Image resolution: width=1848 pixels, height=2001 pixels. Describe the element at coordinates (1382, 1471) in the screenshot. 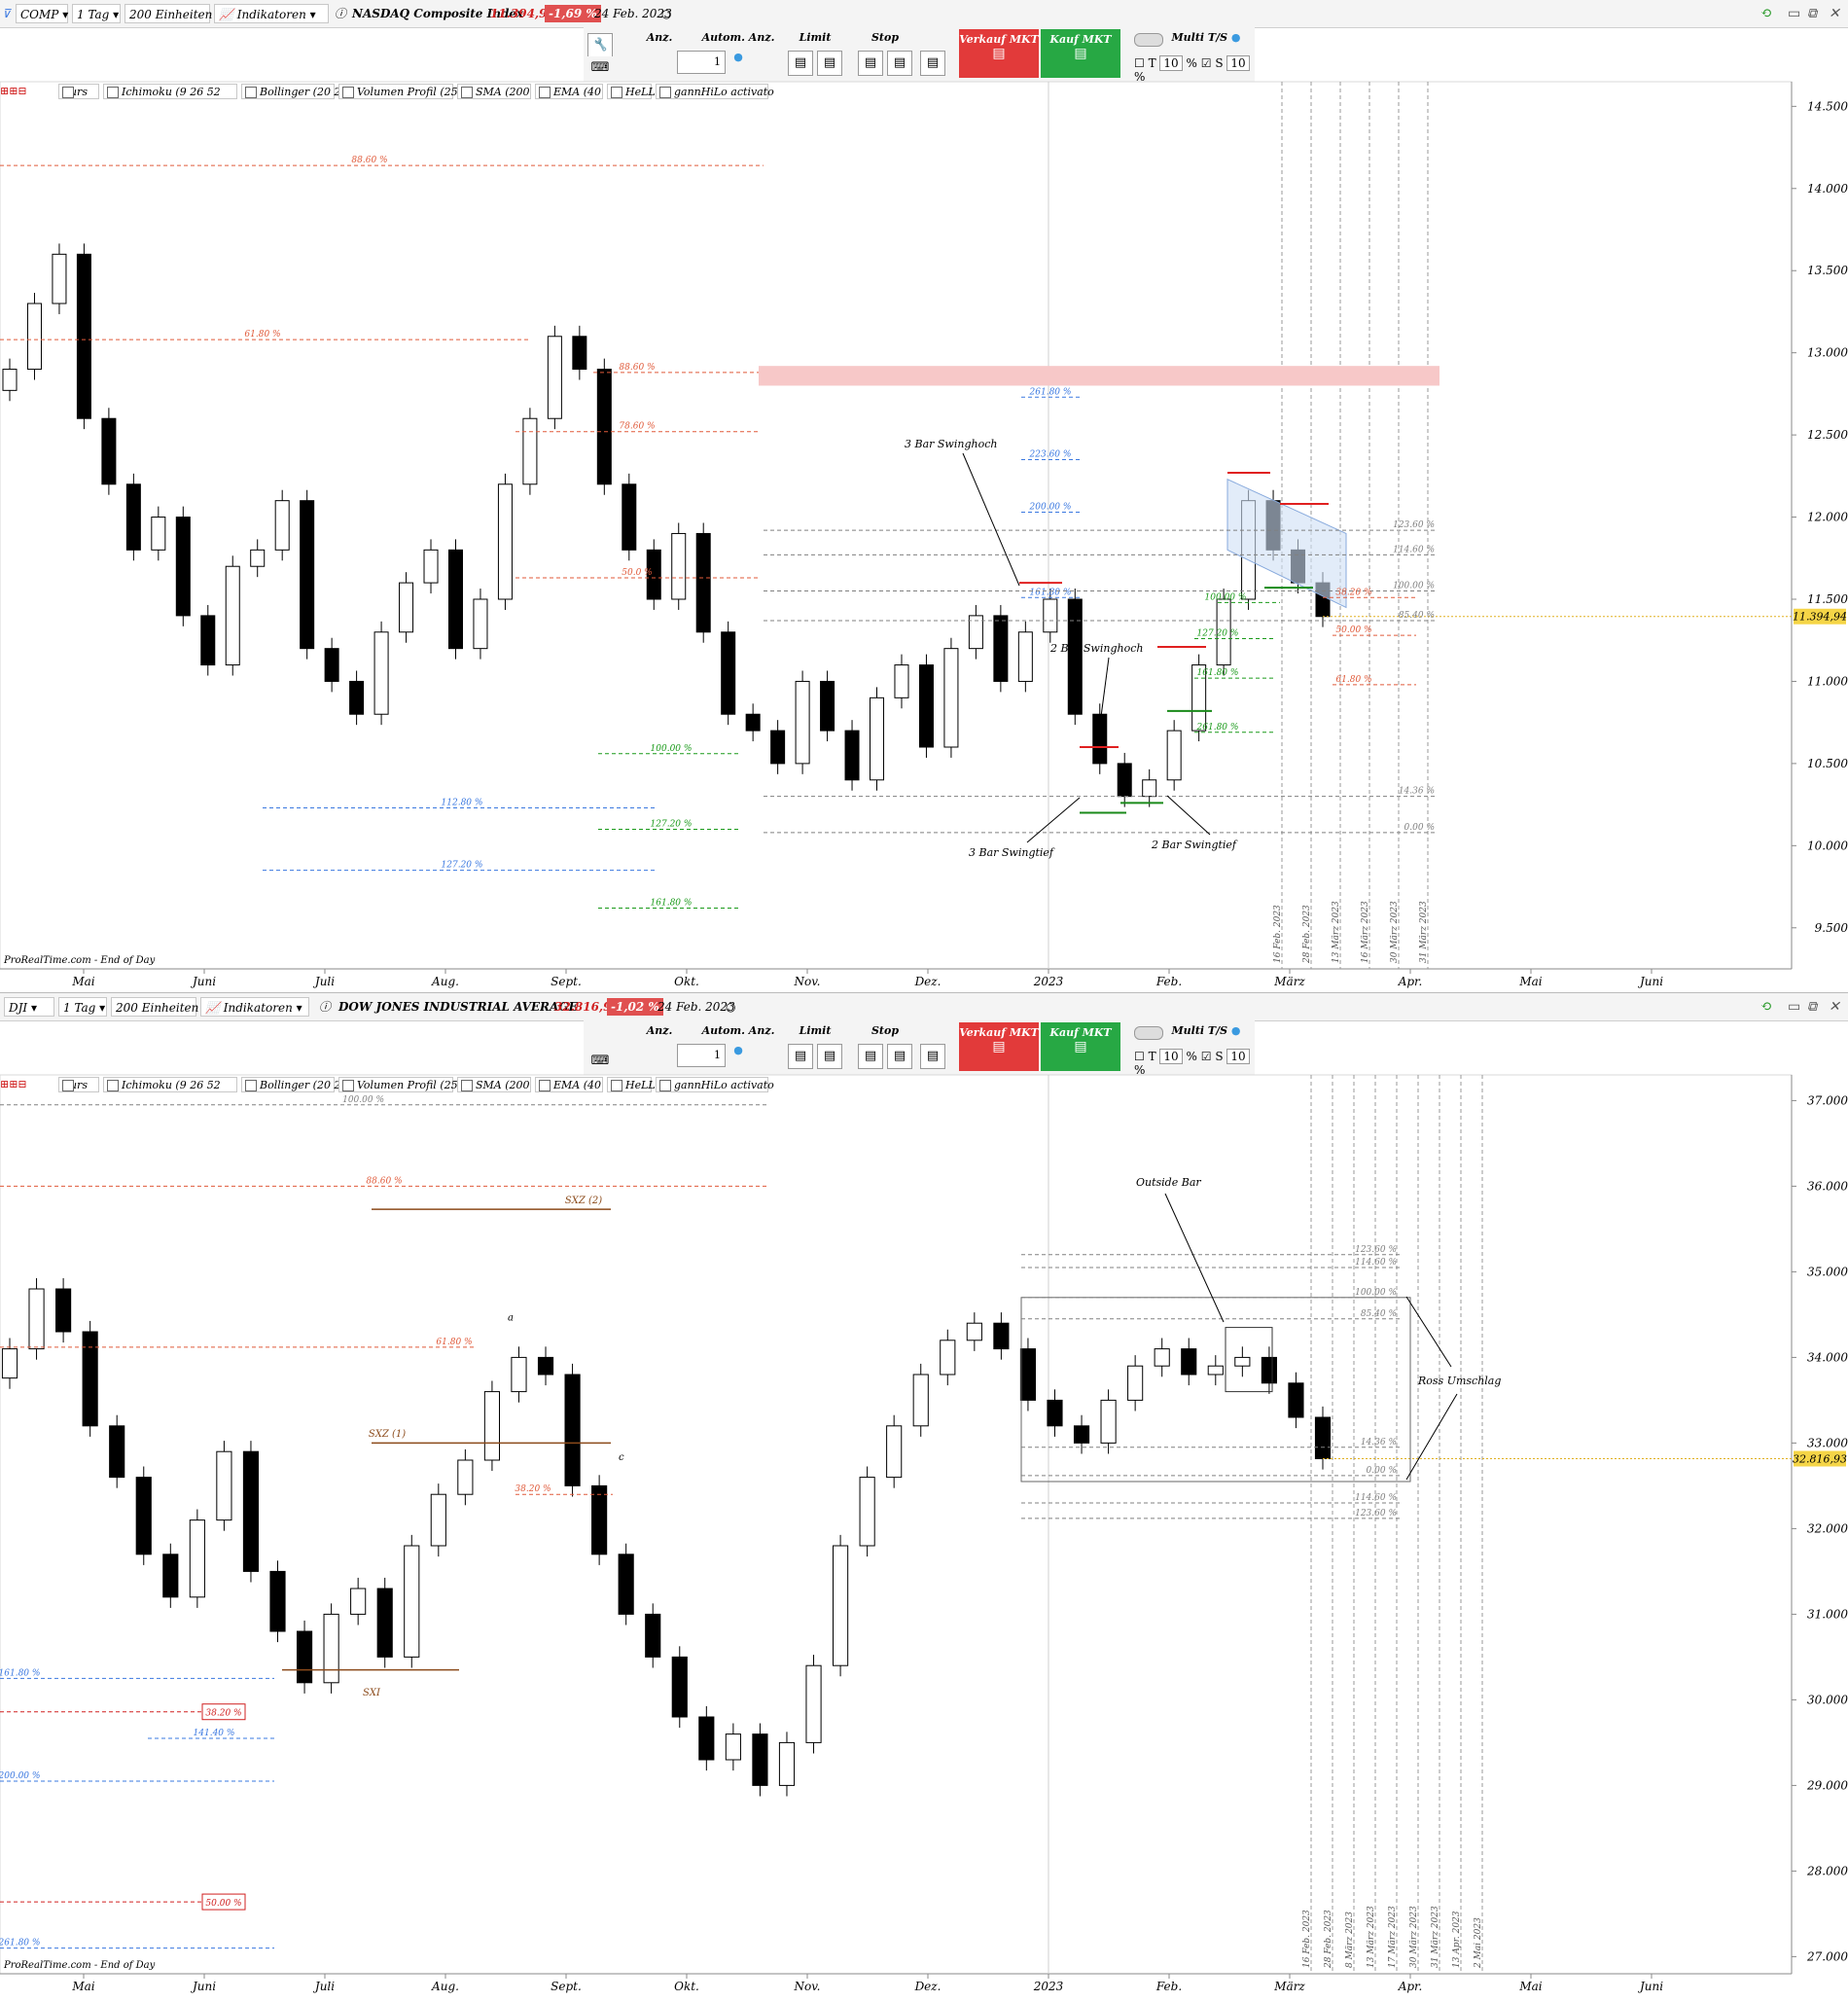

I see `fib-level-label: 0.00 %` at that location.